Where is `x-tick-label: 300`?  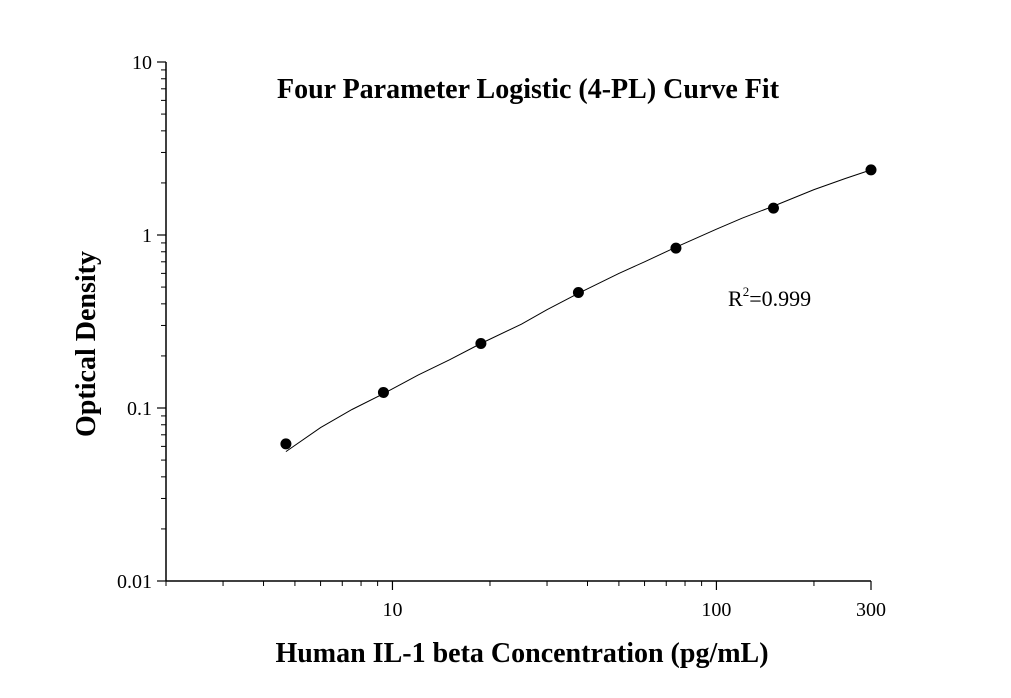 x-tick-label: 300 is located at coordinates (871, 610).